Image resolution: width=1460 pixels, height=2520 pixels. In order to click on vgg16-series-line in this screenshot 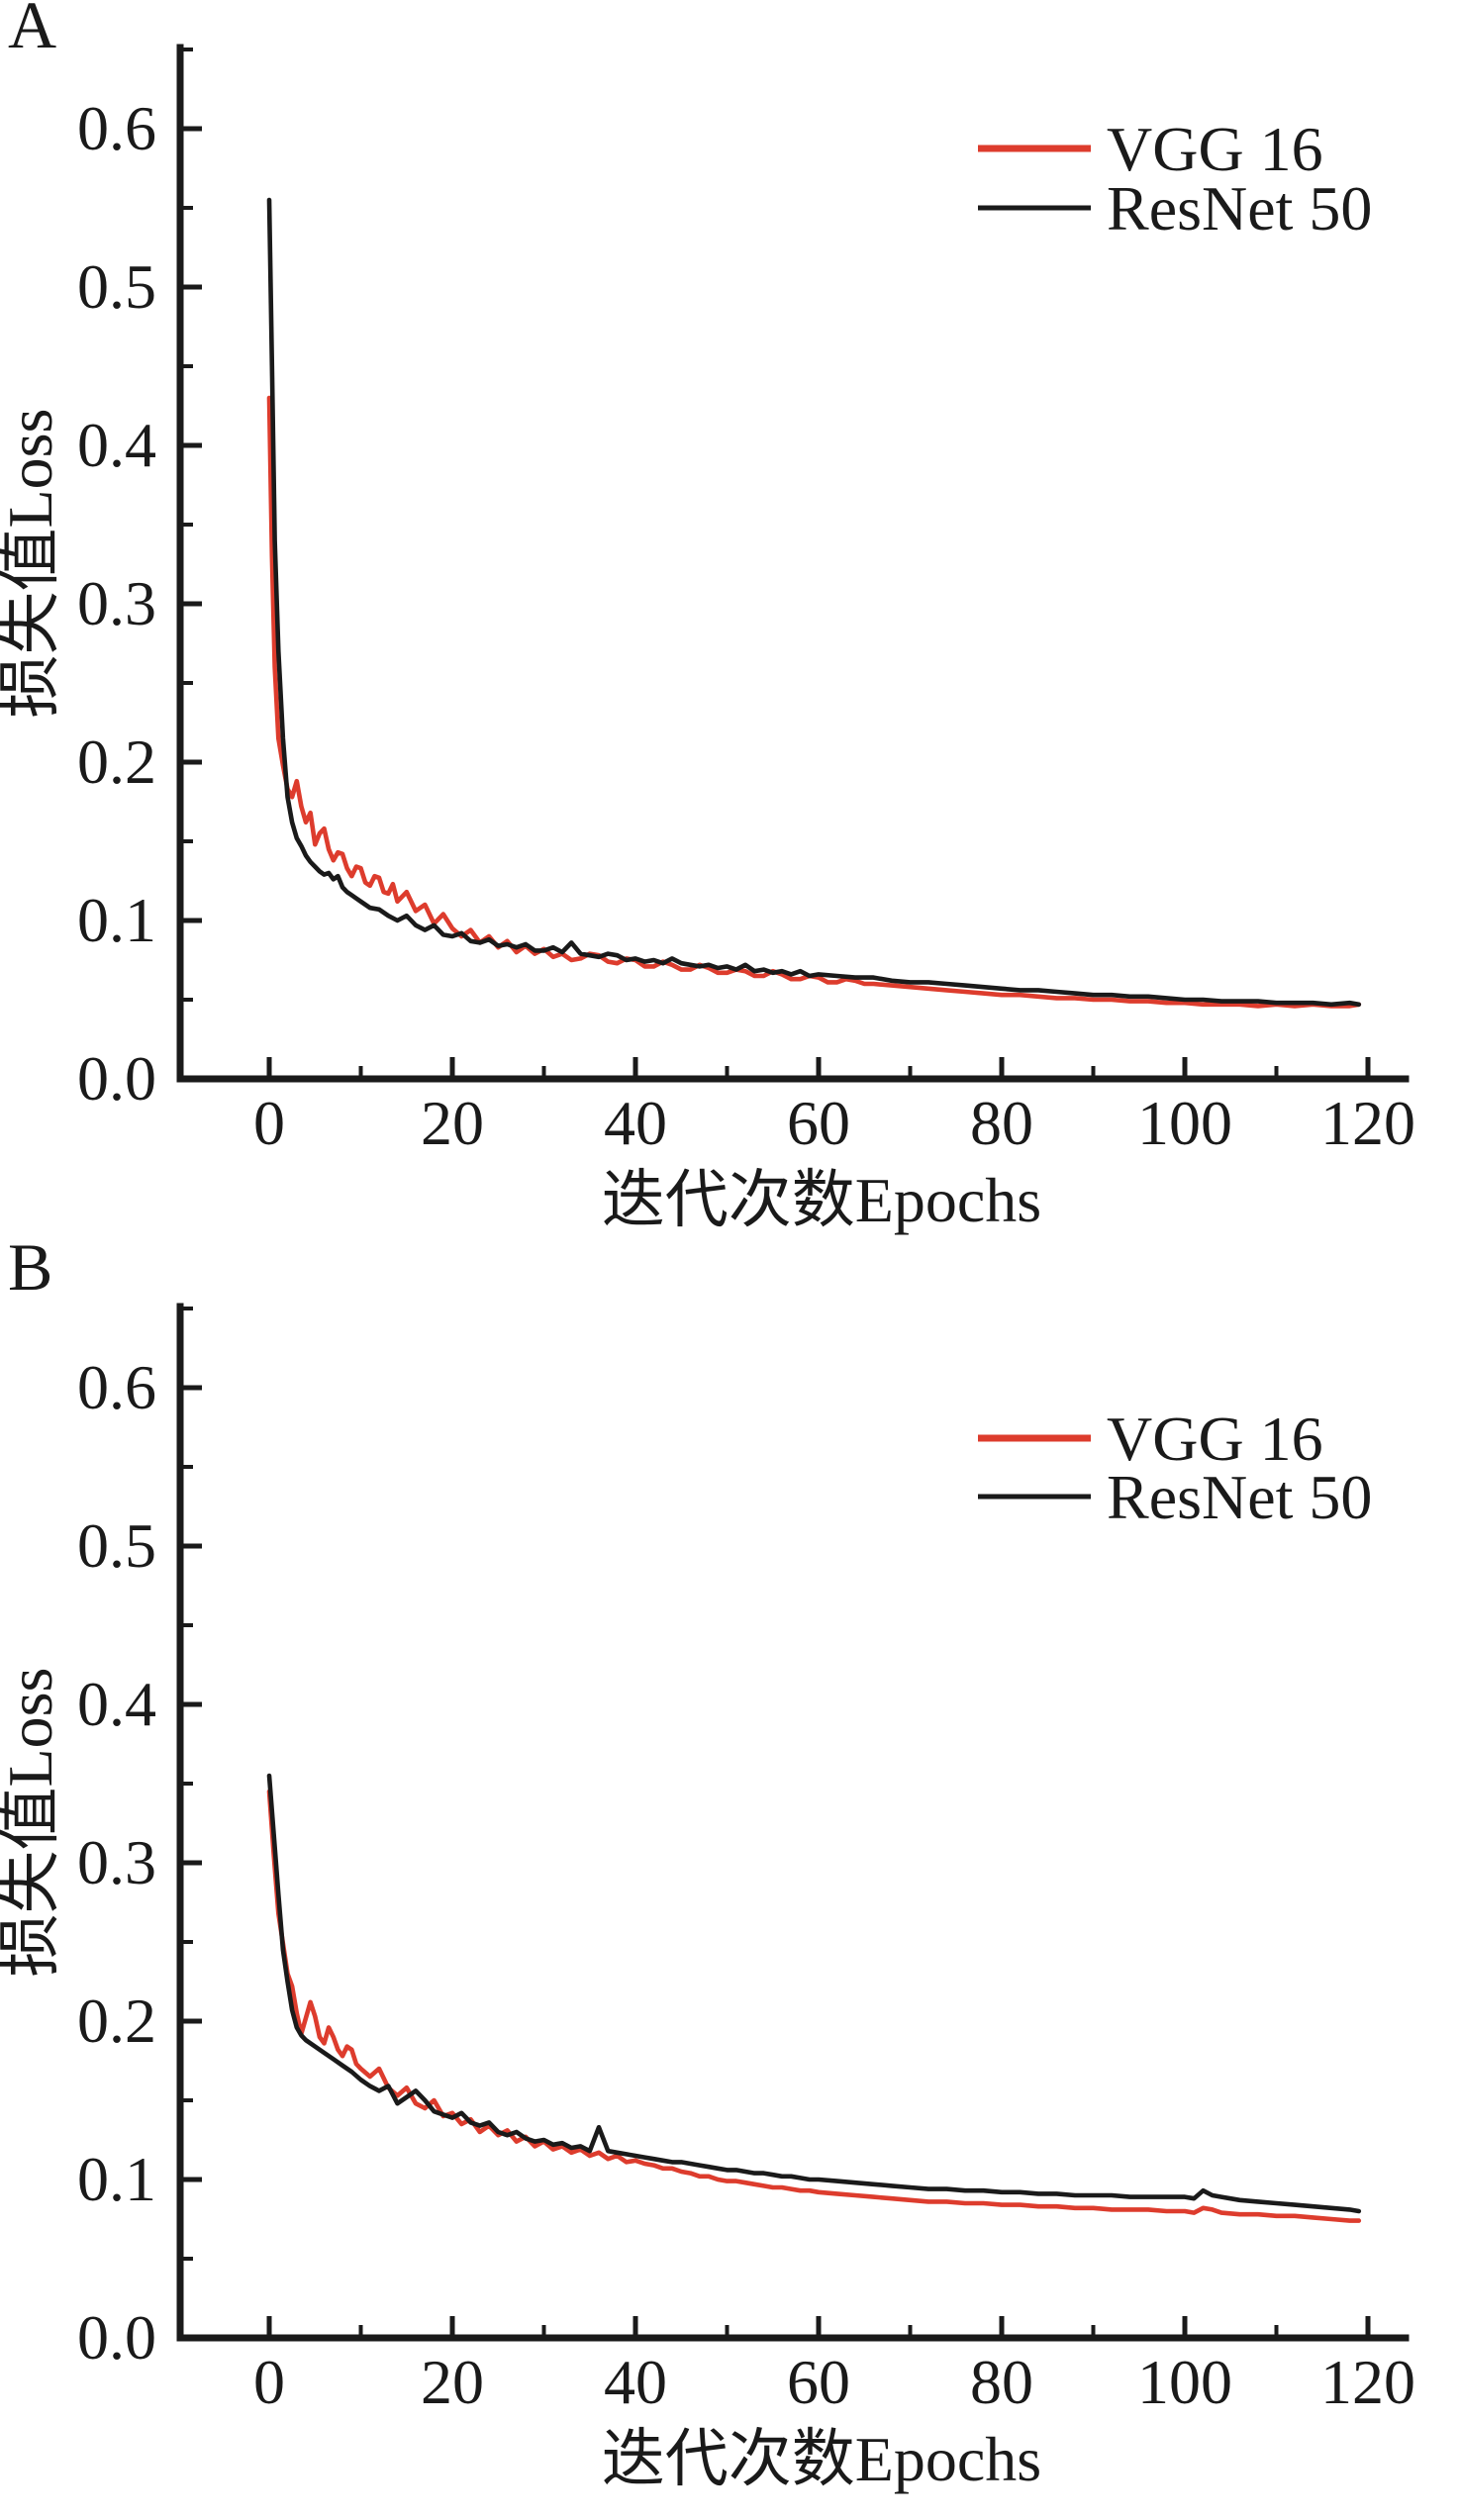, I will do `click(814, 2006)`.